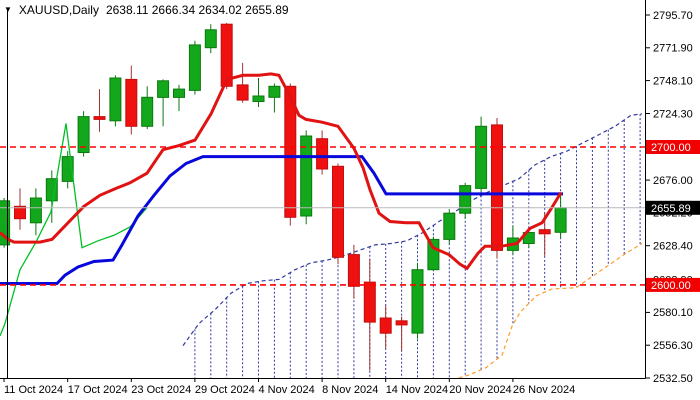 The width and height of the screenshot is (700, 400). Describe the element at coordinates (673, 16) in the screenshot. I see `y-axis-label: 2795.70` at that location.